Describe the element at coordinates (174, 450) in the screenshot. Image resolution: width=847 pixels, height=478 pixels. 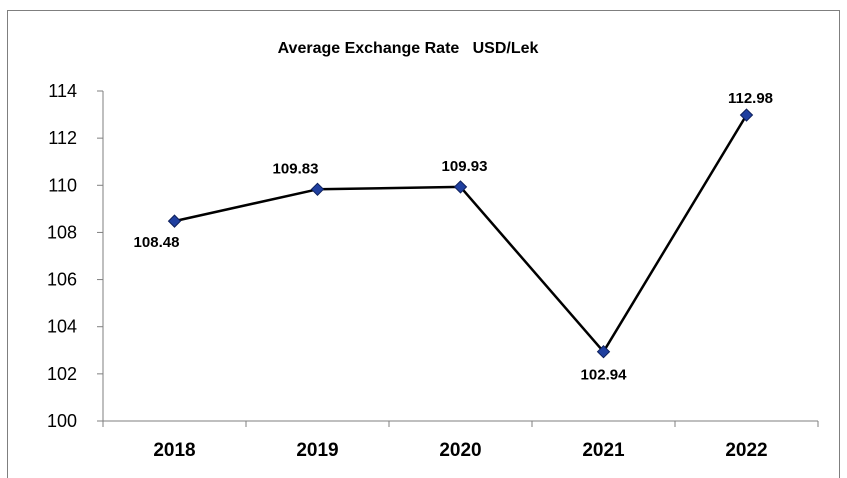
I see `x-tick-label: 2018` at that location.